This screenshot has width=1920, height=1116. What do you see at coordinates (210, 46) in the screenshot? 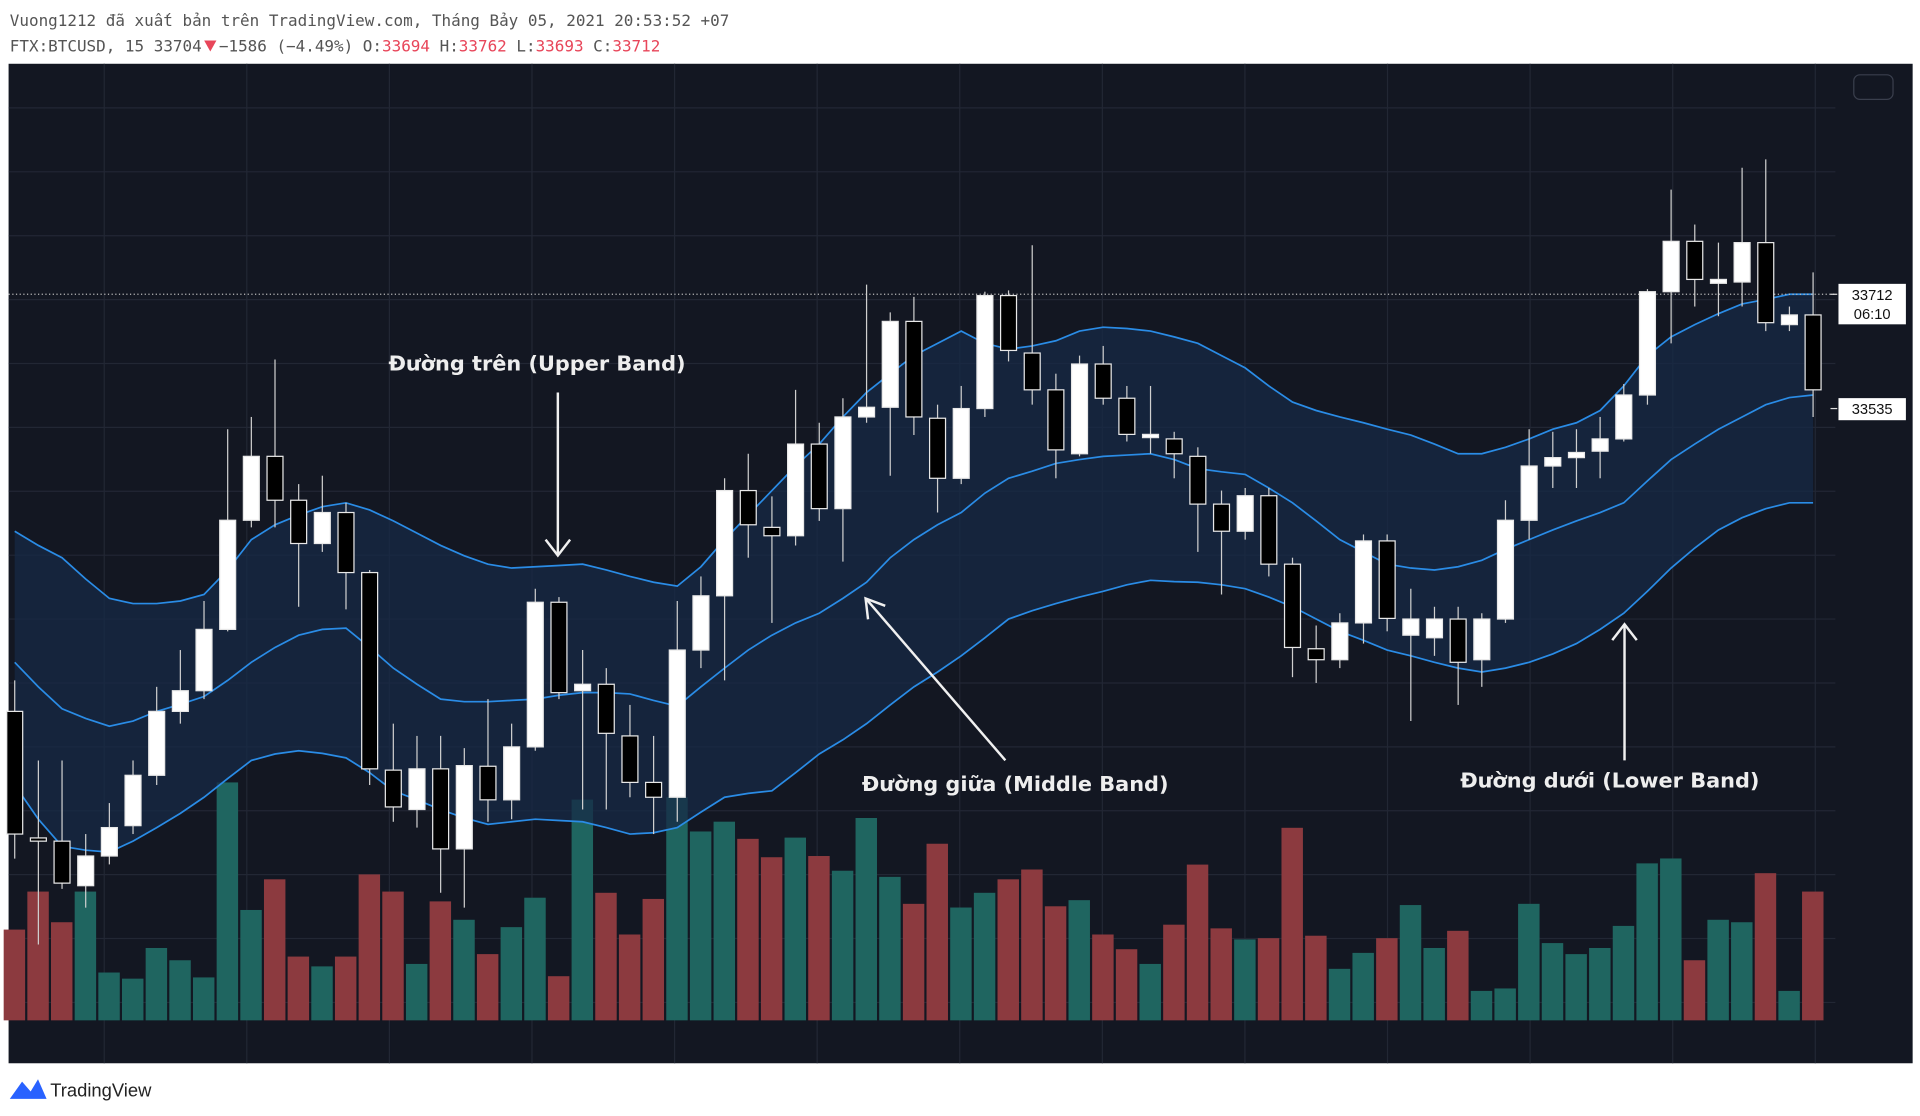
I see `down-arrow-icon` at bounding box center [210, 46].